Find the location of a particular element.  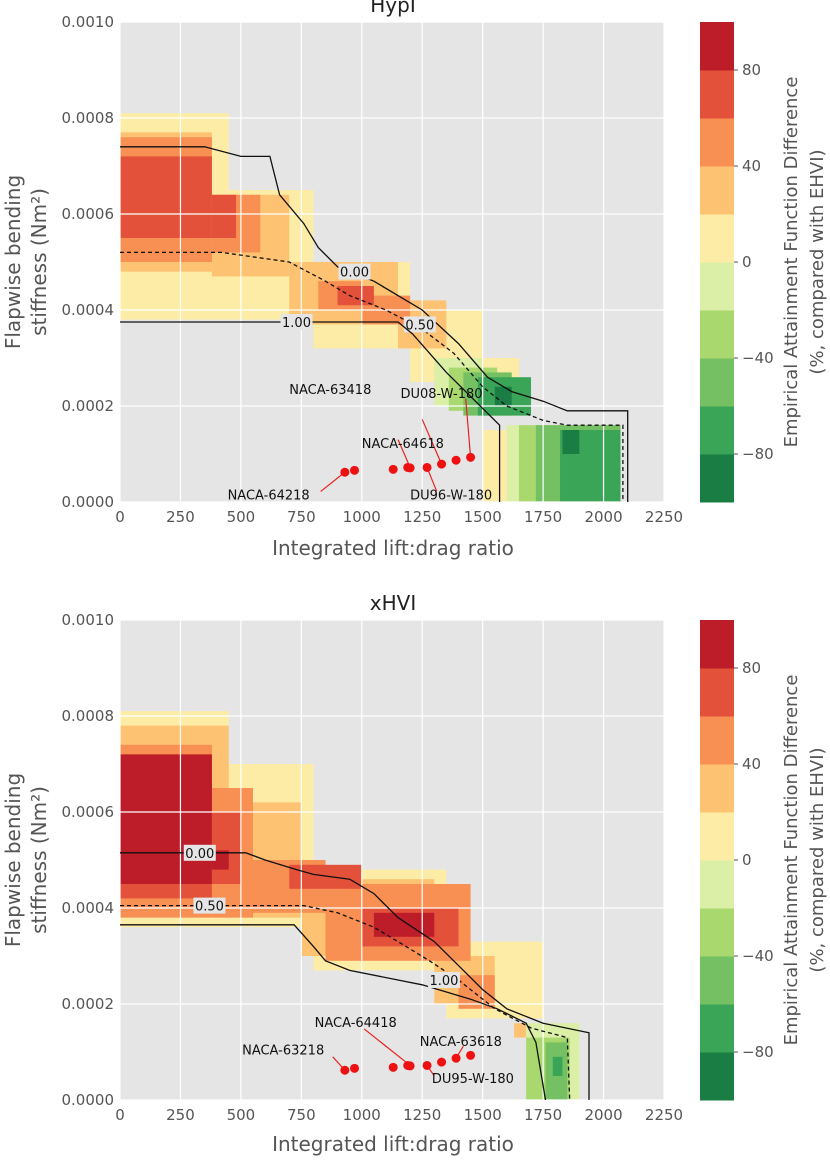

colorbar-tick-label: 40 is located at coordinates (751, 764).